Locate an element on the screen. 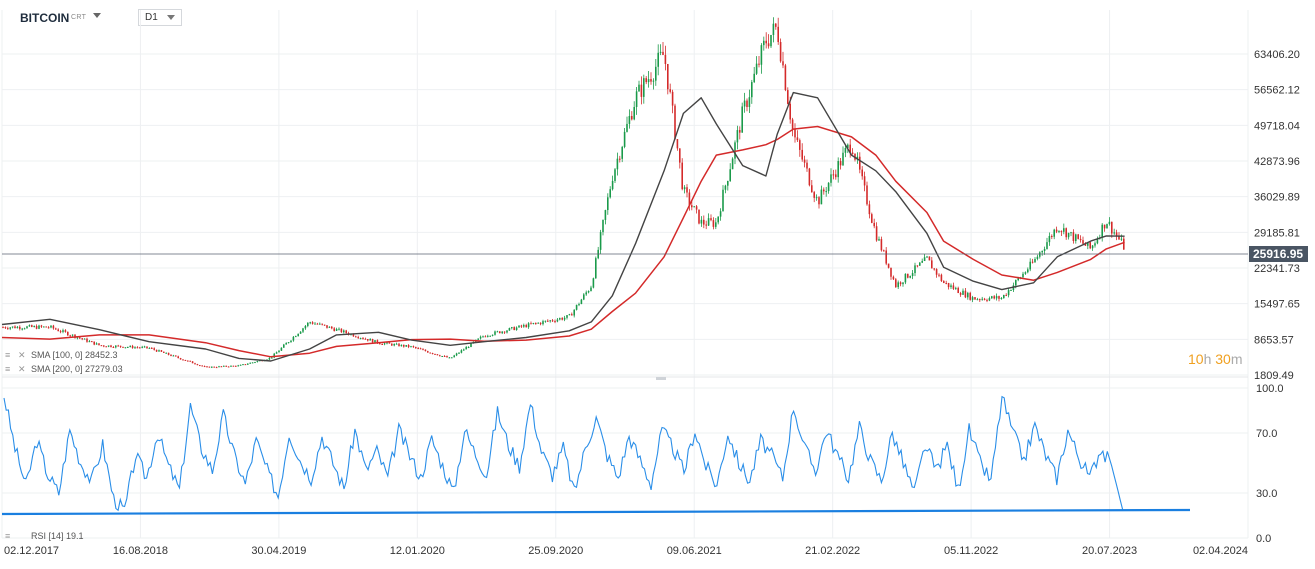 The image size is (1315, 569). sma200-legend: ≡ ✕ SMA [200, 0] 27279.03 is located at coordinates (64, 369).